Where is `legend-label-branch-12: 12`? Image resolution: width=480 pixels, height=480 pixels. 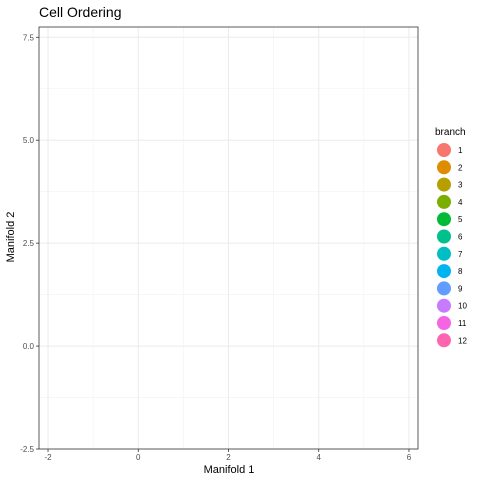
legend-label-branch-12: 12 is located at coordinates (462, 340).